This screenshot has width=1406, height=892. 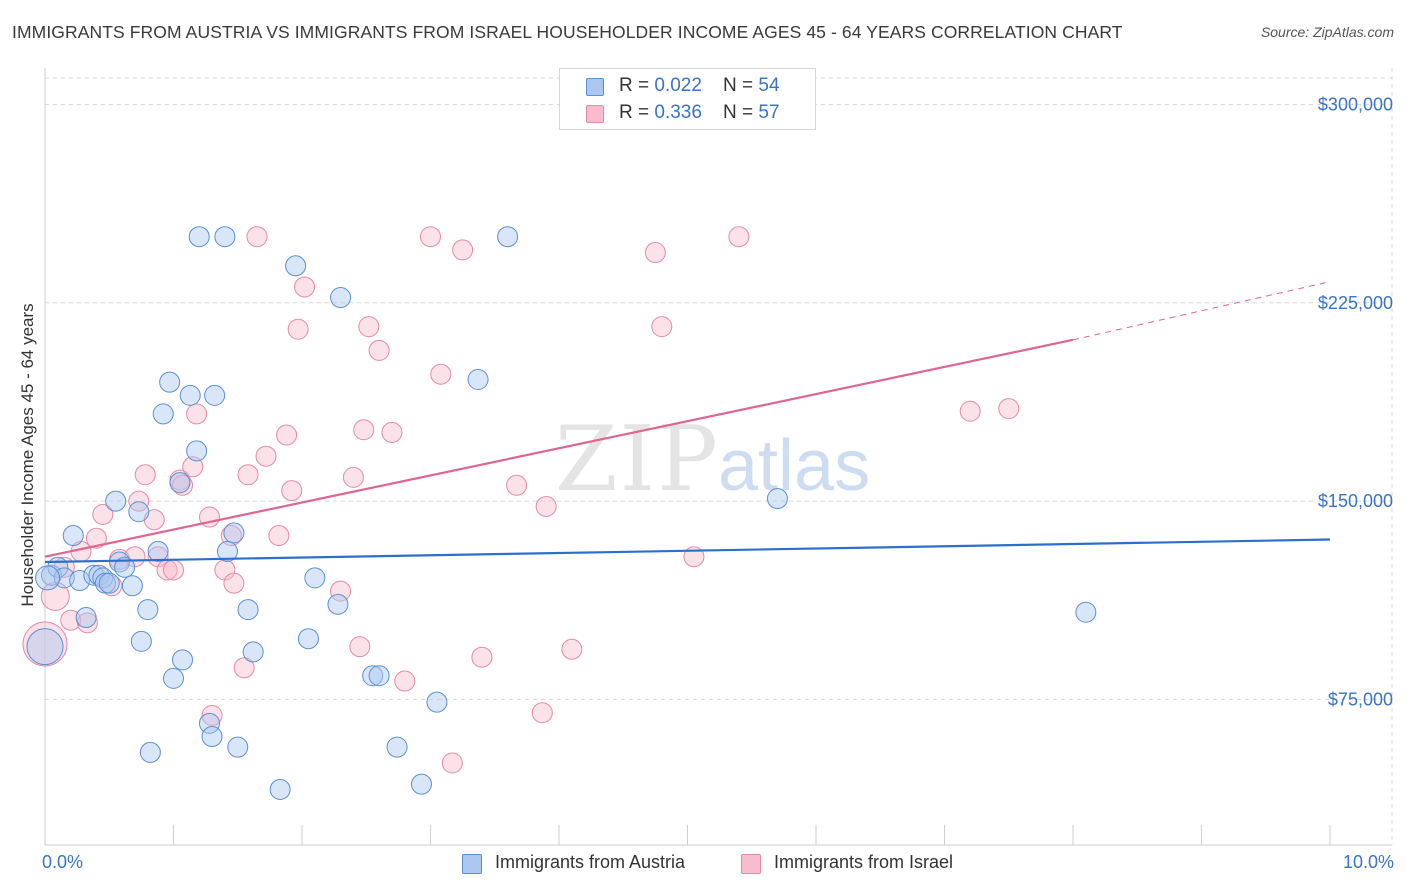 What do you see at coordinates (678, 85) in the screenshot?
I see `legend-r-value-austria: 0.022` at bounding box center [678, 85].